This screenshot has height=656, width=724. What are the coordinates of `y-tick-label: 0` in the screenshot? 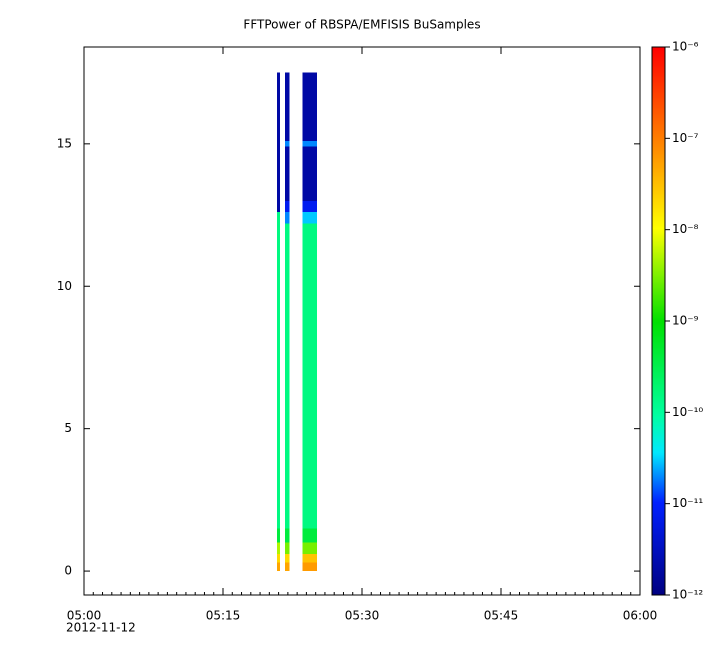 It's located at (68, 571).